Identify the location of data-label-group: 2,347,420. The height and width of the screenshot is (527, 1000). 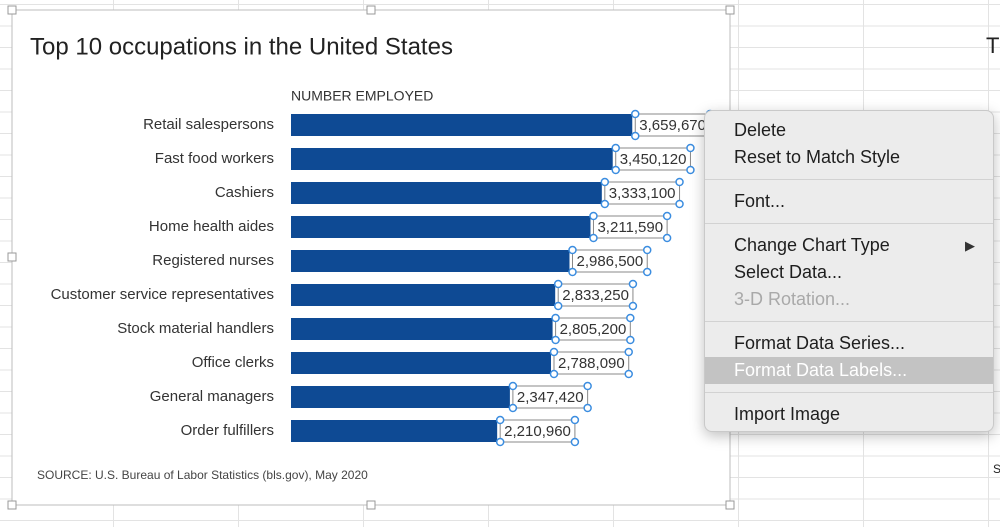
(550, 397).